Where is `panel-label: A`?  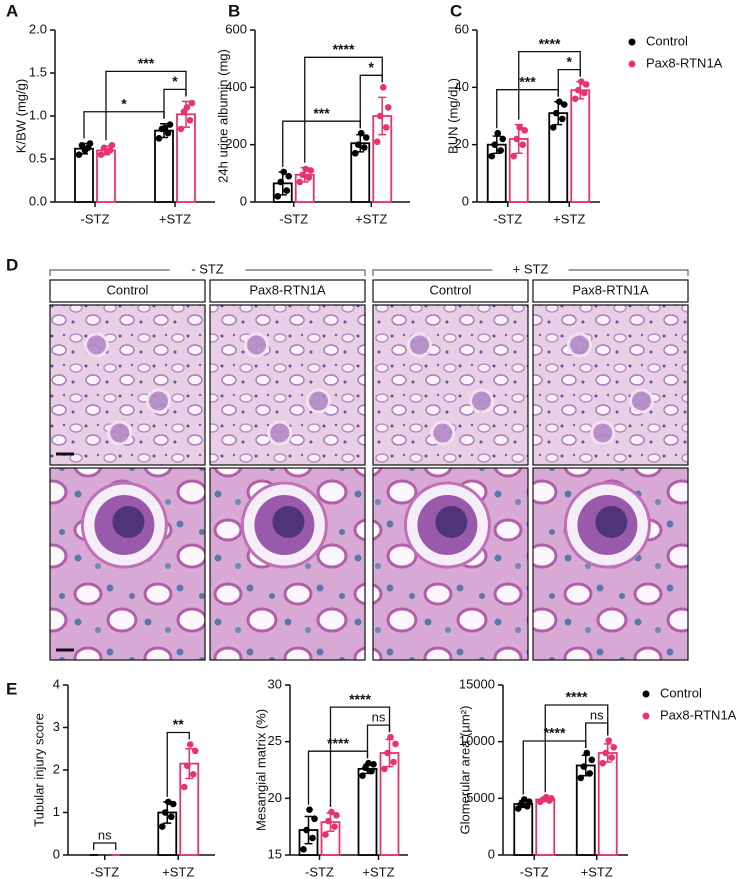 panel-label: A is located at coordinates (12, 10).